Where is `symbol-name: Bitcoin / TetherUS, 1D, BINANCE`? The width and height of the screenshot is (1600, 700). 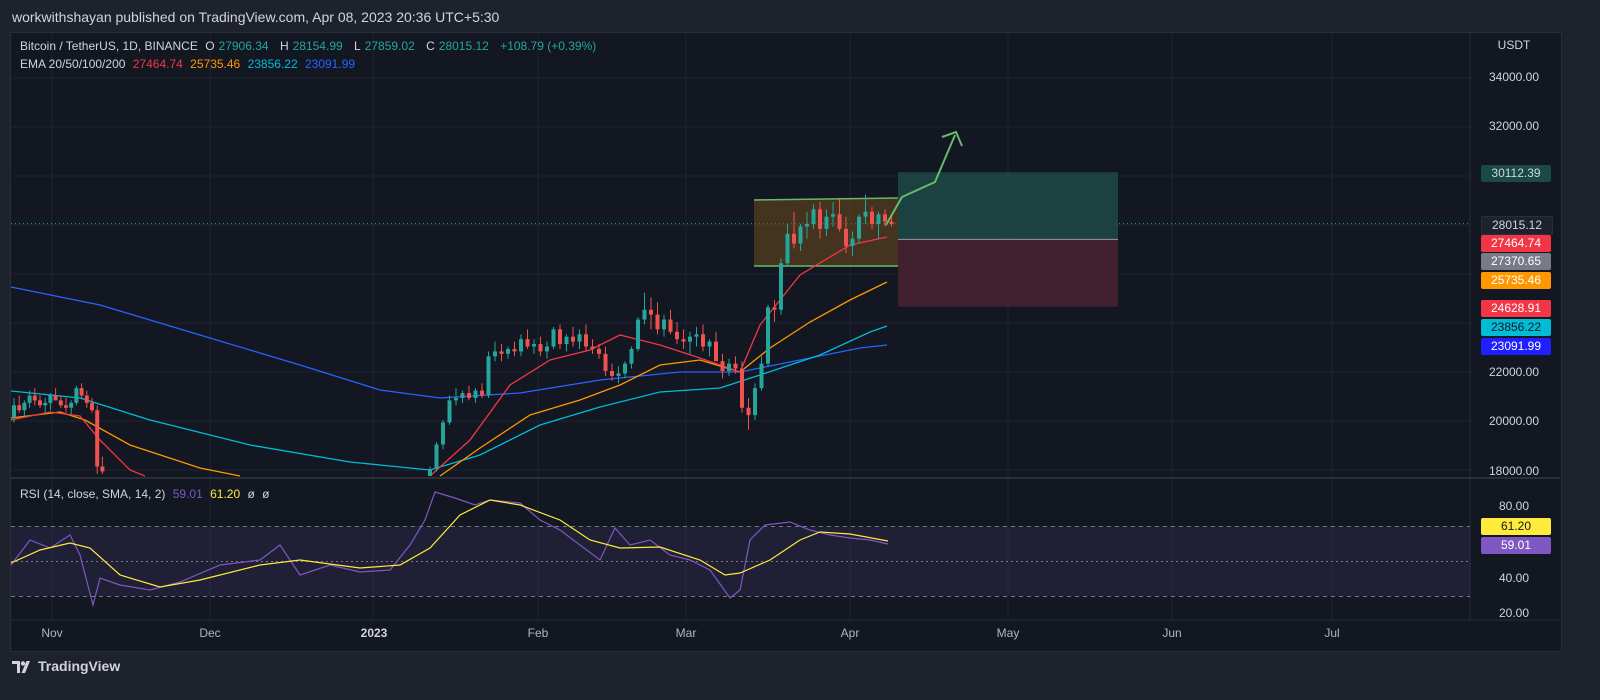 symbol-name: Bitcoin / TetherUS, 1D, BINANCE is located at coordinates (109, 46).